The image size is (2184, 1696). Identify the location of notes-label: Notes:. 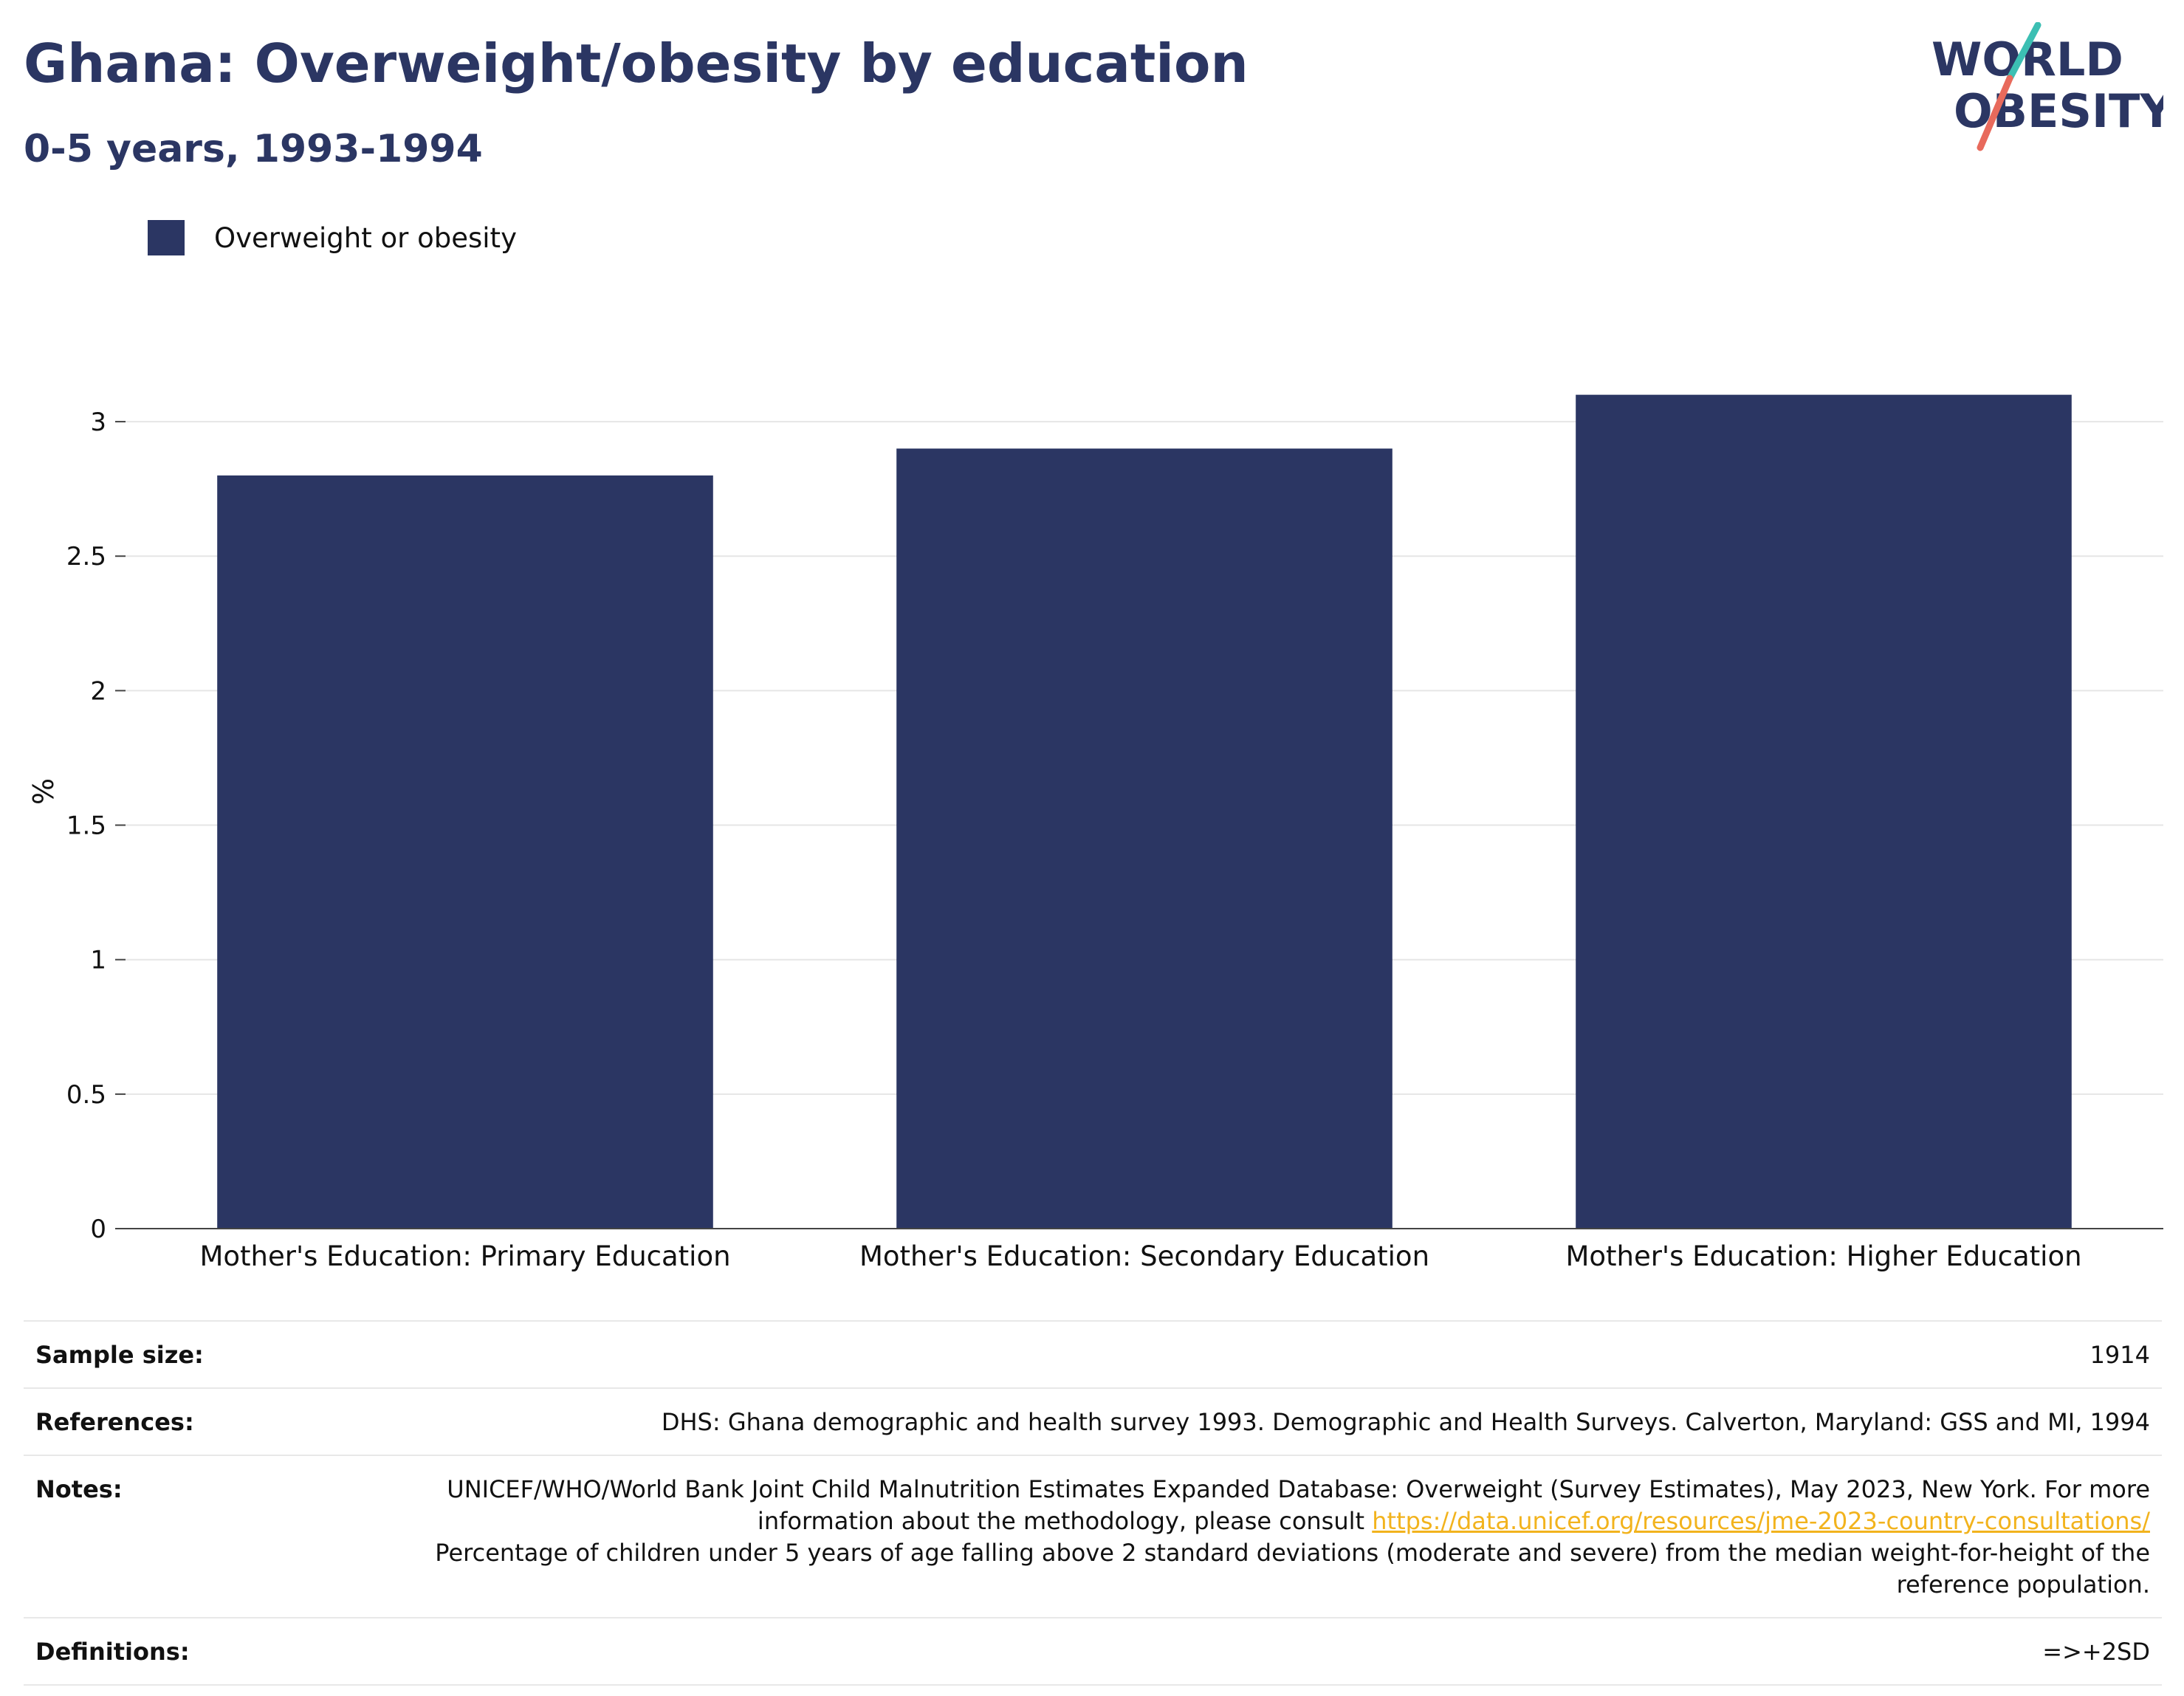
(169, 1536).